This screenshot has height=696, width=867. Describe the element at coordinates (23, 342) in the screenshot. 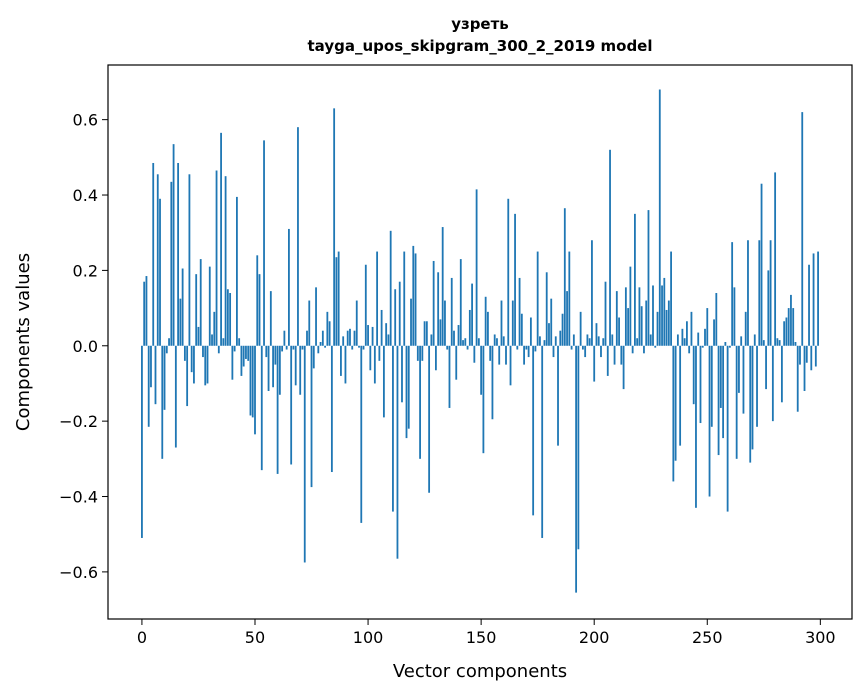

I see `y-axis-label: Components values` at that location.